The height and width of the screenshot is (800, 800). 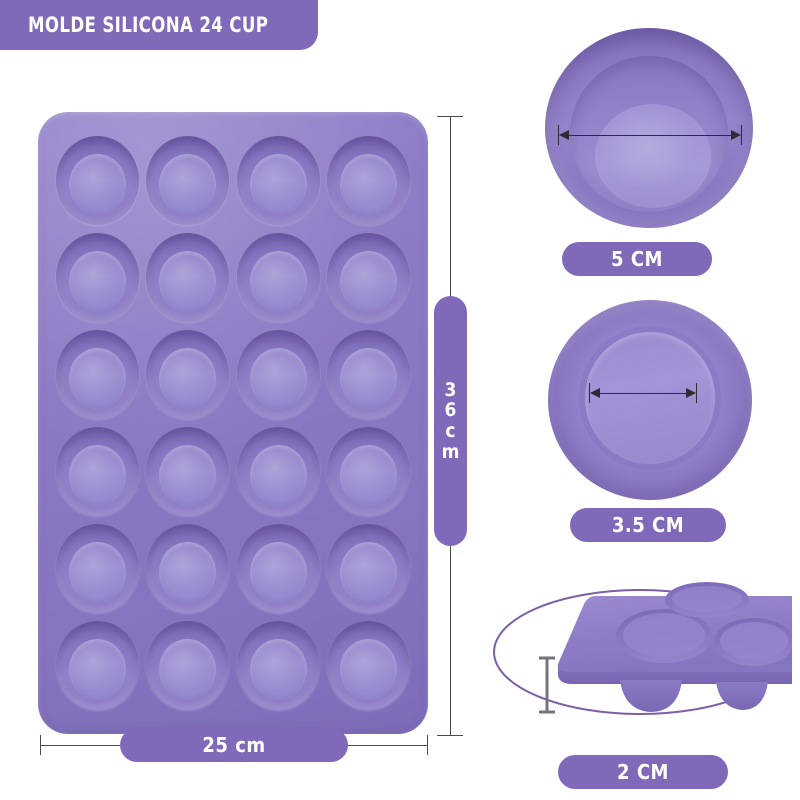 What do you see at coordinates (736, 135) in the screenshot?
I see `top-arrow-head-right` at bounding box center [736, 135].